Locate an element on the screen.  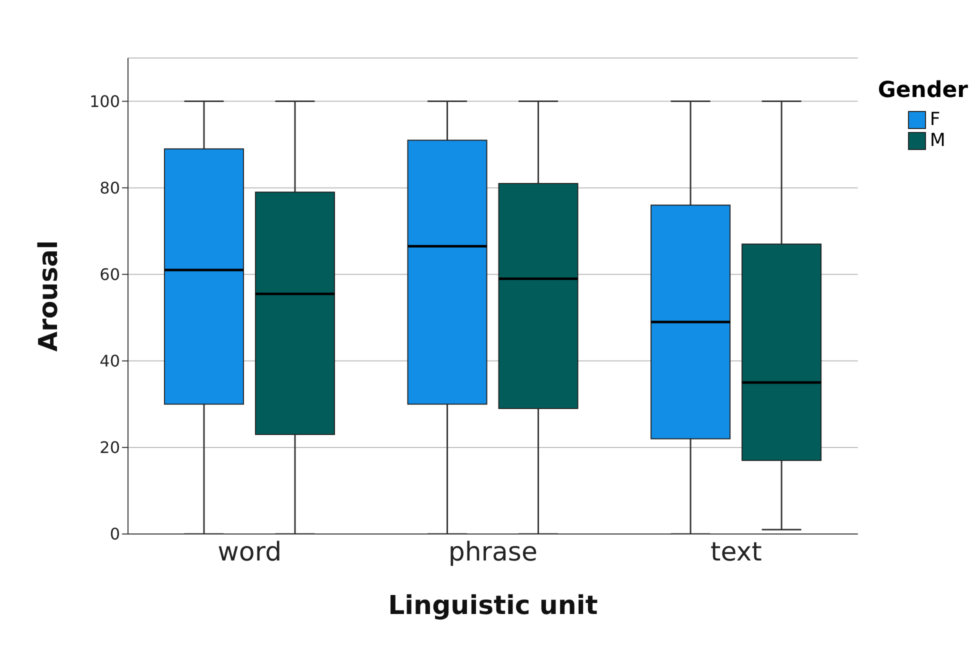
x-tick-label: text is located at coordinates (736, 552).